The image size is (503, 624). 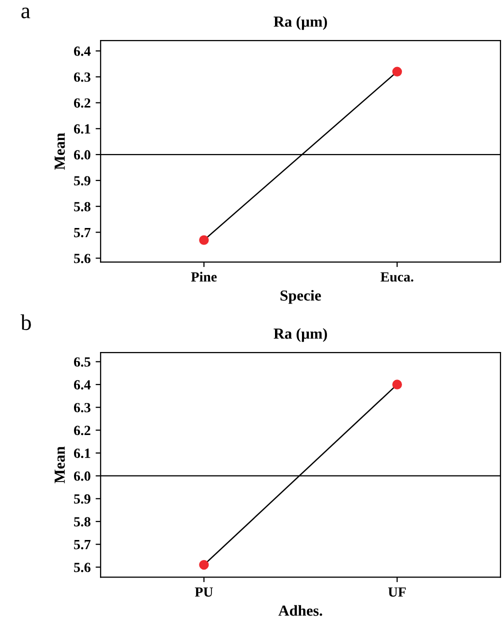 What do you see at coordinates (300, 610) in the screenshot?
I see `x-axis-title: Adhes.` at bounding box center [300, 610].